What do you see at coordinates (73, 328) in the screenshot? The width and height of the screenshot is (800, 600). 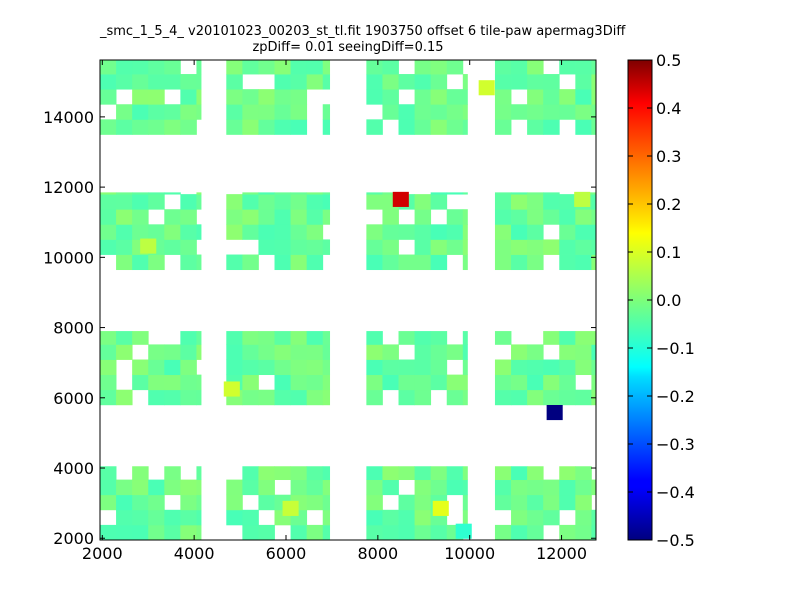 I see `y-tick-label: 8000` at bounding box center [73, 328].